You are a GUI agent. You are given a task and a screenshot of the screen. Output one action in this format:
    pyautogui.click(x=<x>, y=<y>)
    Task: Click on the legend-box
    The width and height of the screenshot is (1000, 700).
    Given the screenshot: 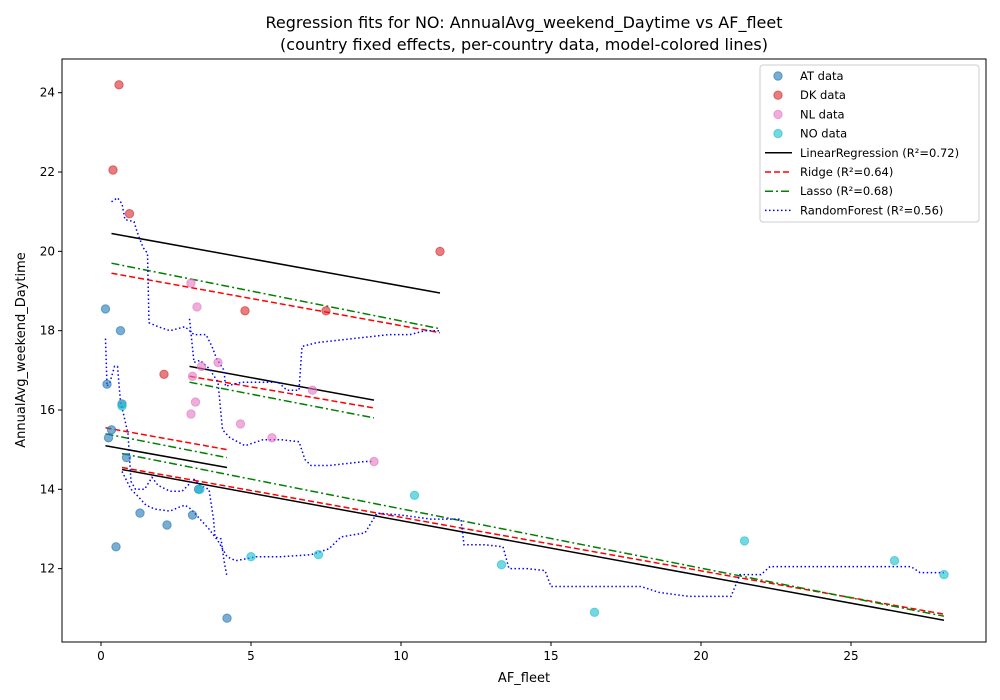 What is the action you would take?
    pyautogui.click(x=869, y=143)
    